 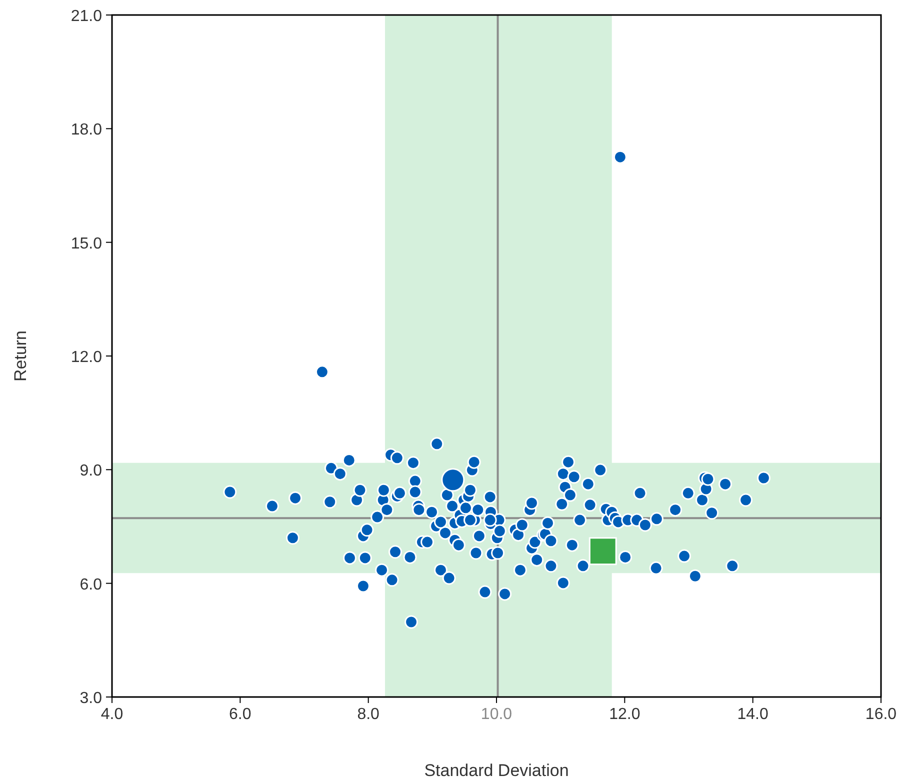 I want to click on x-tick-label: 8.0, so click(x=368, y=714).